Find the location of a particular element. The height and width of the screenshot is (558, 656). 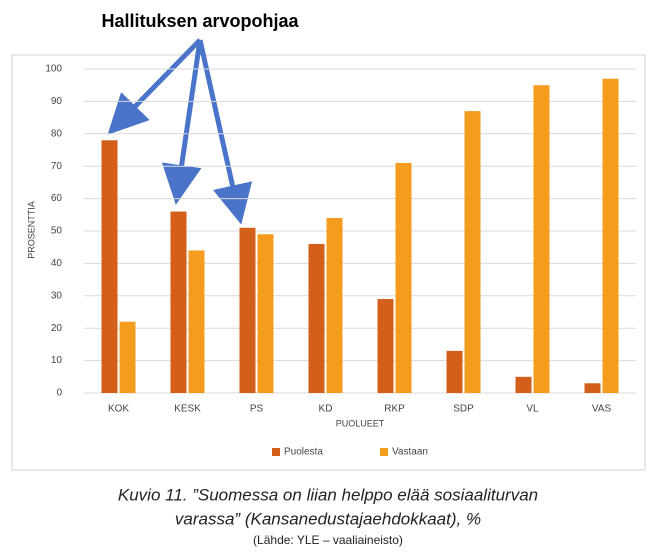

x-tick-label: VL is located at coordinates (532, 409).